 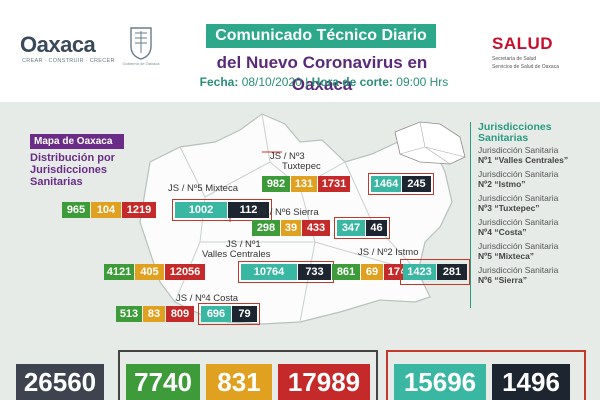 I want to click on mixteca-green-value: 965, so click(x=76, y=210).